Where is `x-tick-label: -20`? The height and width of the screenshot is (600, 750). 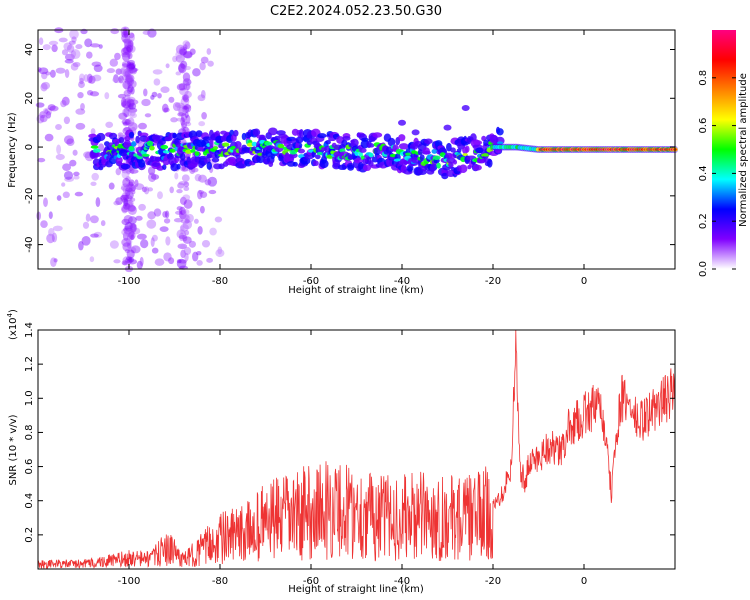 x-tick-label: -20 is located at coordinates (493, 281).